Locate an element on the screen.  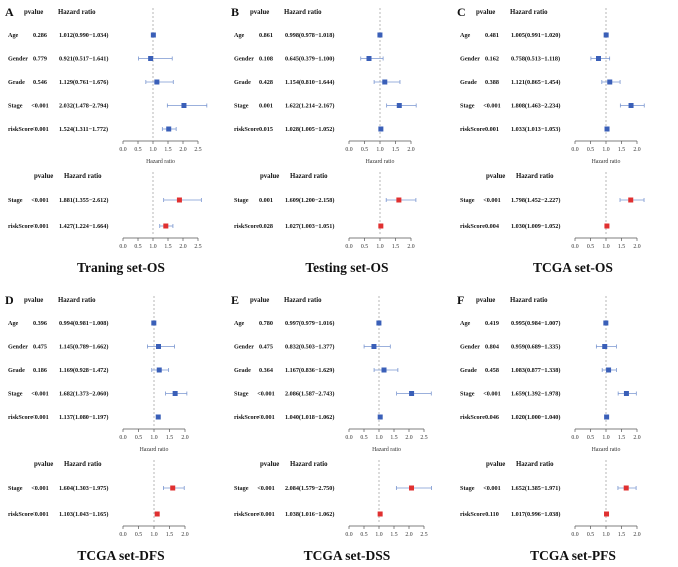
hazard-ratio-text: 1.622(1.214−2.167) is located at coordinates (309, 106).